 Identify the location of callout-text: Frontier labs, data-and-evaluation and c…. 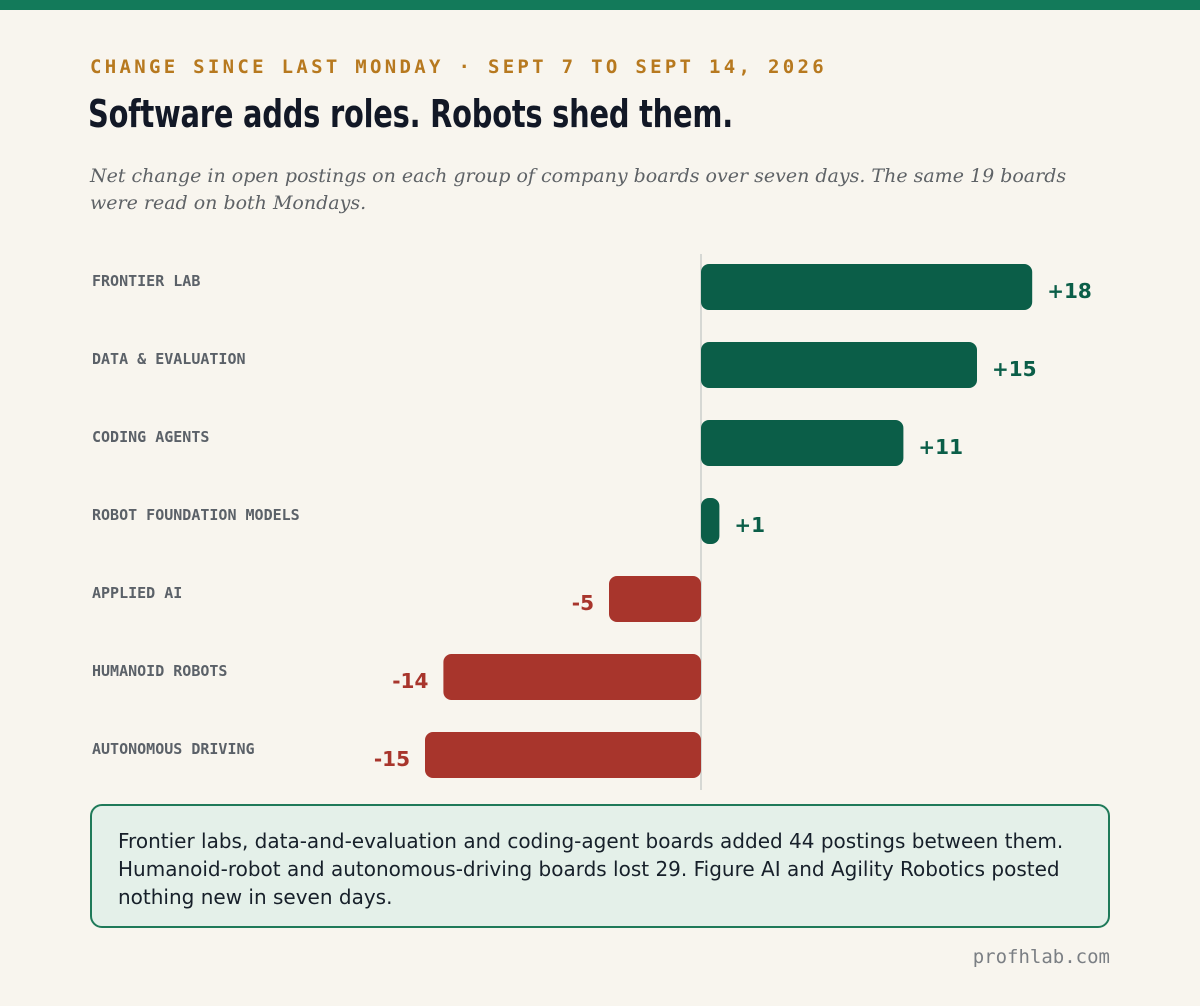
(591, 869).